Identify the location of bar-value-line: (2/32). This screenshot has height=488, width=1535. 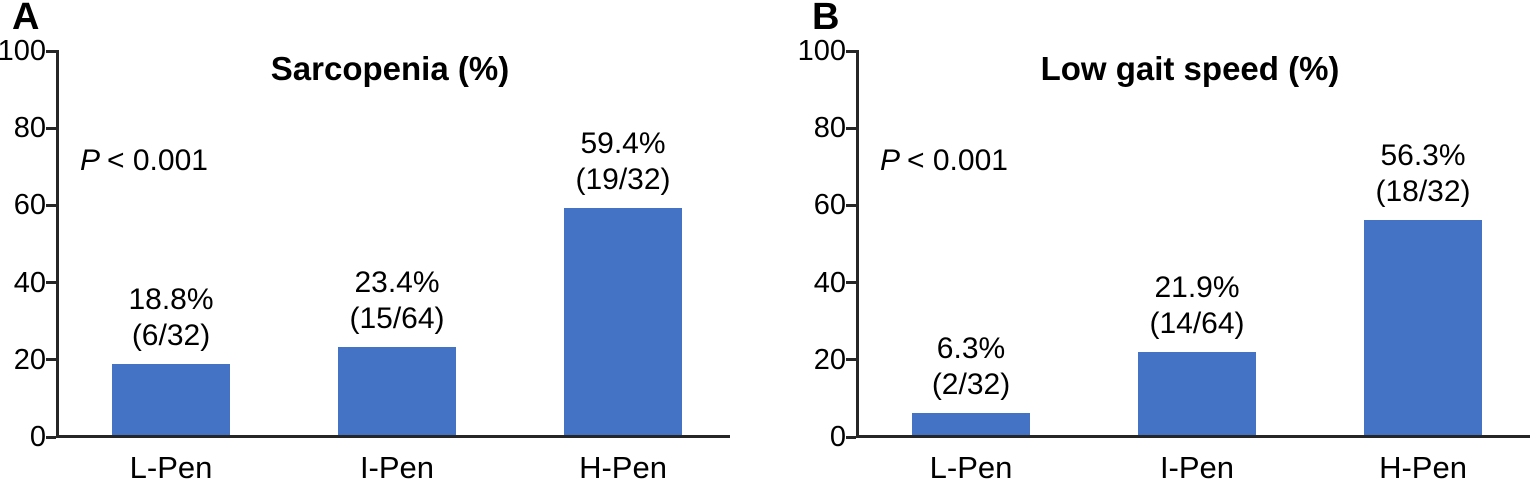
(971, 384).